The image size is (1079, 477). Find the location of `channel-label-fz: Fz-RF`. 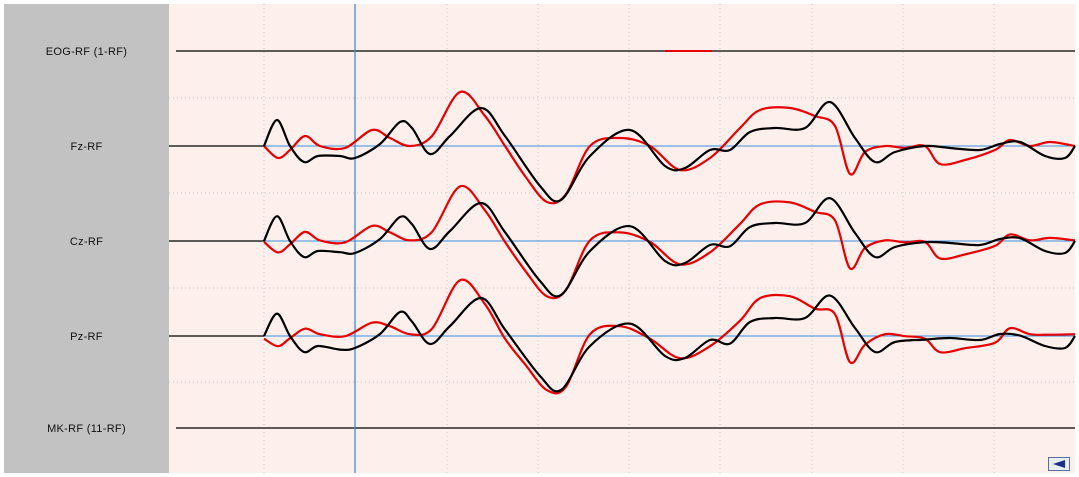

channel-label-fz: Fz-RF is located at coordinates (86, 147).